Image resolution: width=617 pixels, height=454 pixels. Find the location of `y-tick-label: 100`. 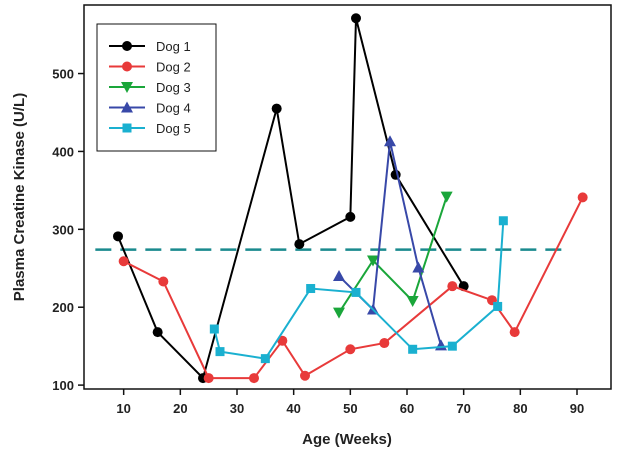

y-tick-label: 100 is located at coordinates (63, 385).